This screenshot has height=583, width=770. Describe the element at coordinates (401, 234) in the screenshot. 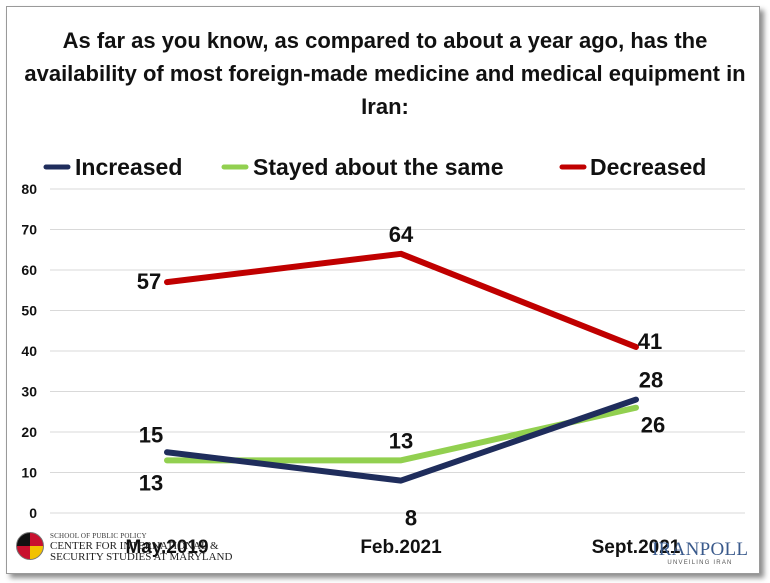

I see `data-label: 64` at that location.